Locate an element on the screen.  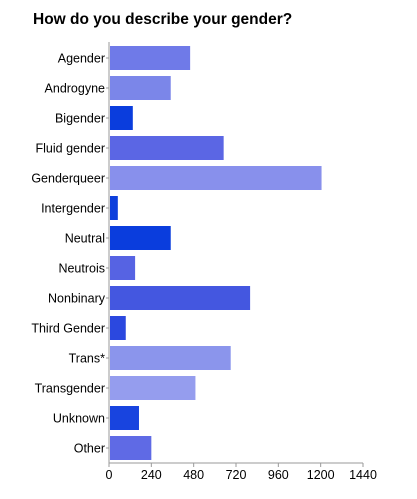
category-label-androgyne: Androgyne is located at coordinates (75, 89).